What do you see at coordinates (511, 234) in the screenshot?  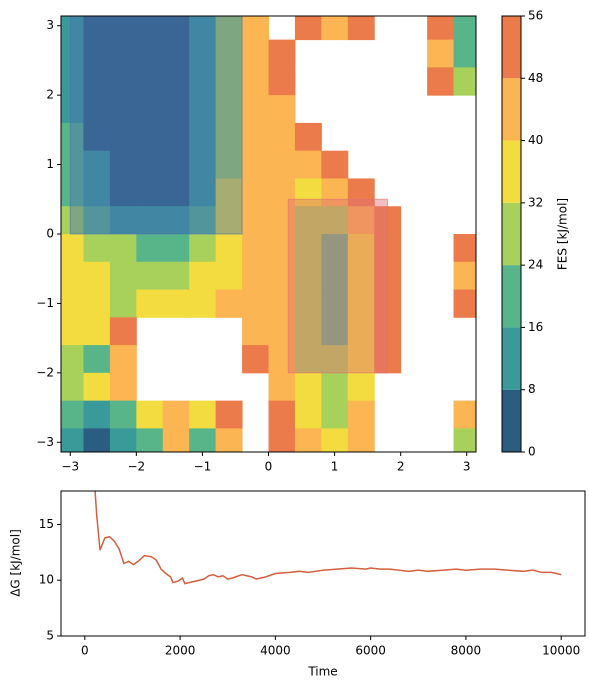 I see `colorbar-frame` at bounding box center [511, 234].